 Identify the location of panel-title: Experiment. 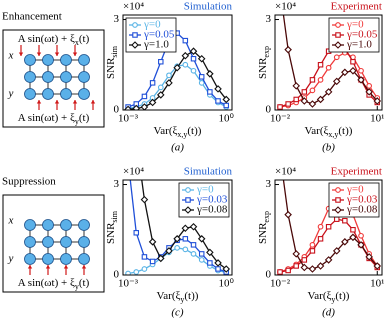
(356, 172).